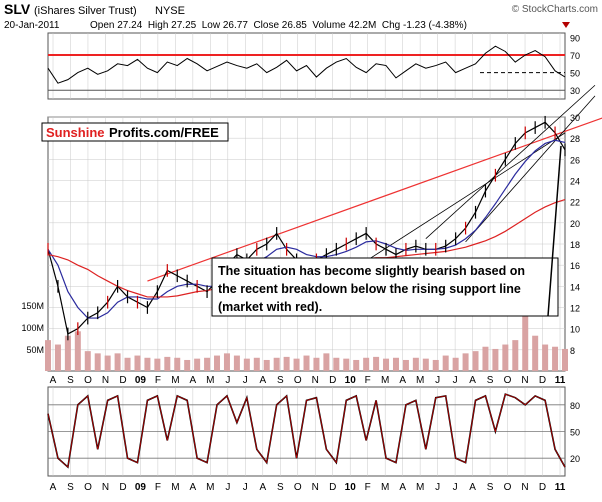 Image resolution: width=602 pixels, height=502 pixels. Describe the element at coordinates (368, 380) in the screenshot. I see `x-tick-label-price: F` at that location.